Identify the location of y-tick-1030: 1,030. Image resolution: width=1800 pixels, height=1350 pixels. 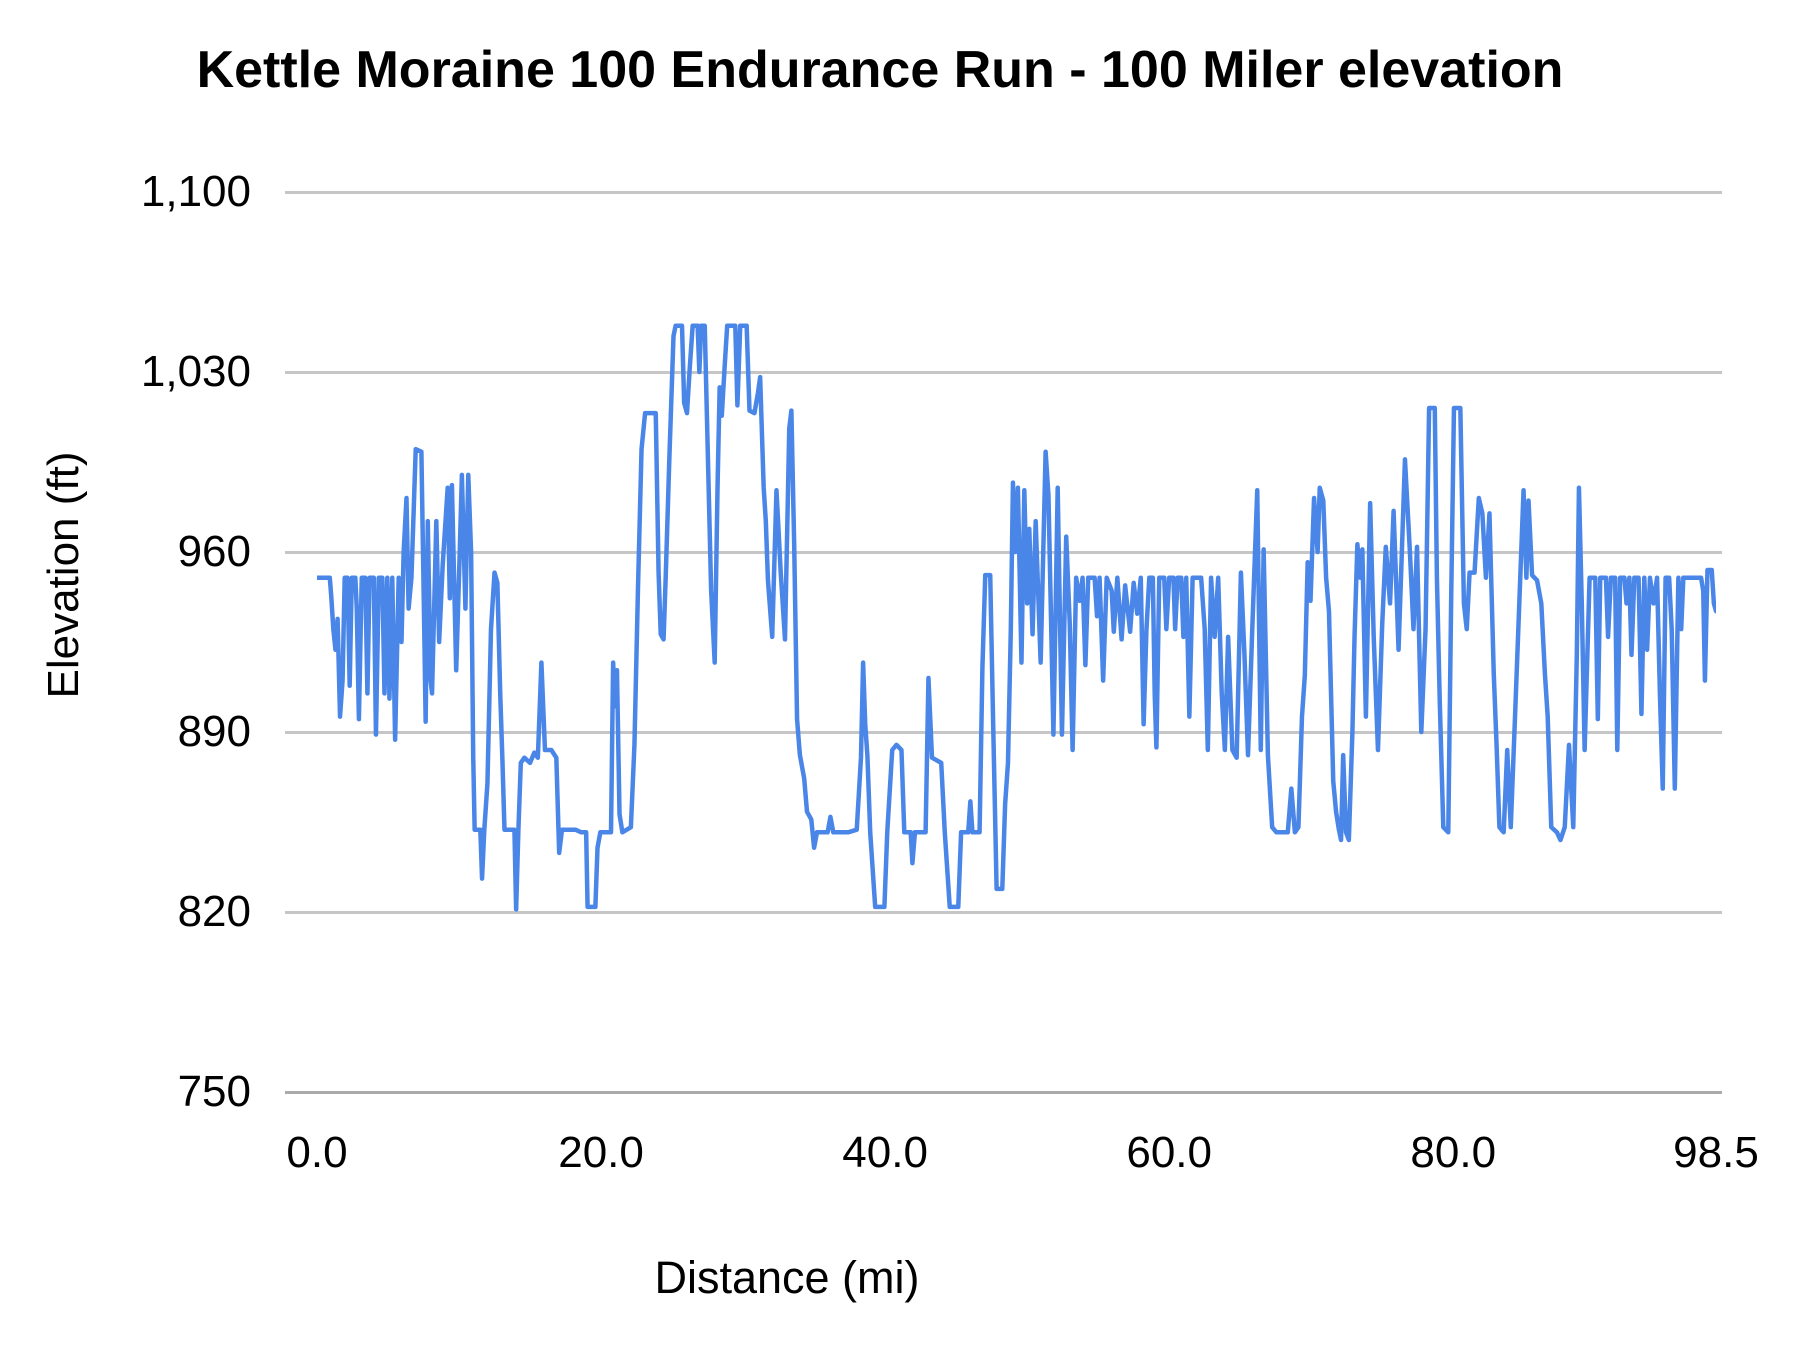
(195, 371).